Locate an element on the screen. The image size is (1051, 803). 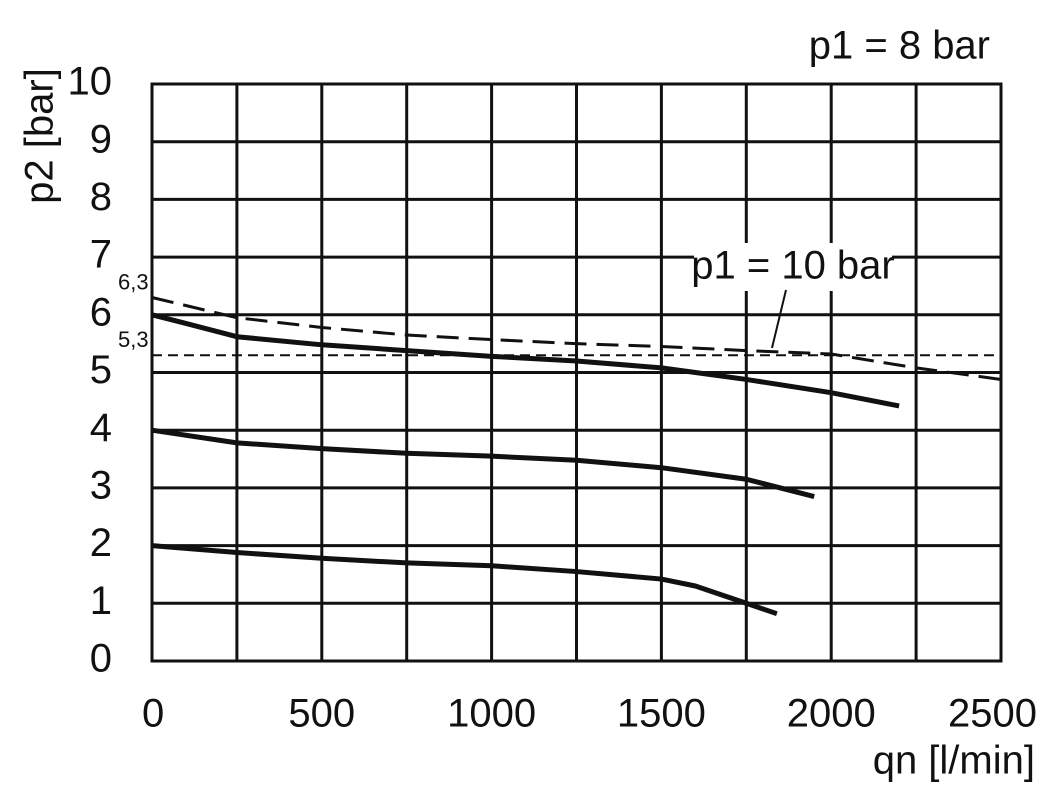
x-tick-label: 1000 is located at coordinates (491, 714).